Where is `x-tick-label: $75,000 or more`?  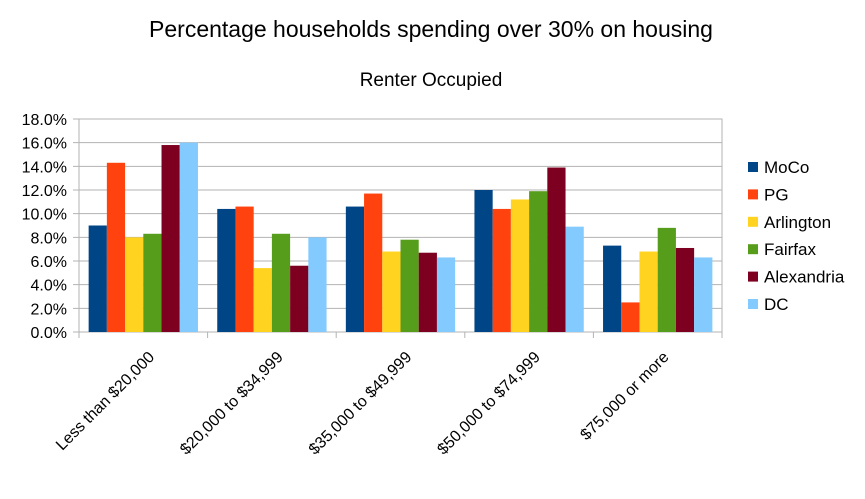 x-tick-label: $75,000 or more is located at coordinates (624, 396).